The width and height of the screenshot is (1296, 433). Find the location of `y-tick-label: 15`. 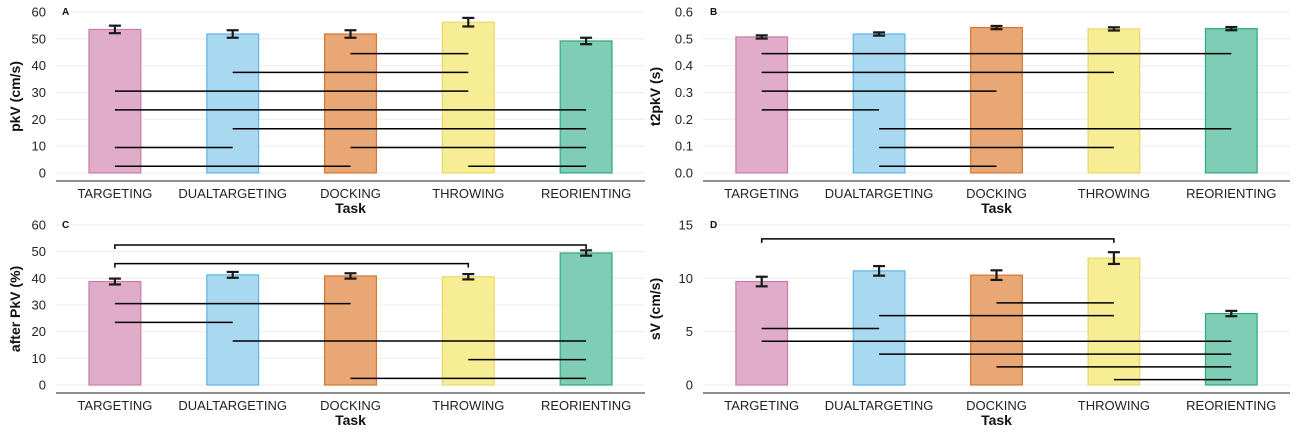

y-tick-label: 15 is located at coordinates (686, 225).